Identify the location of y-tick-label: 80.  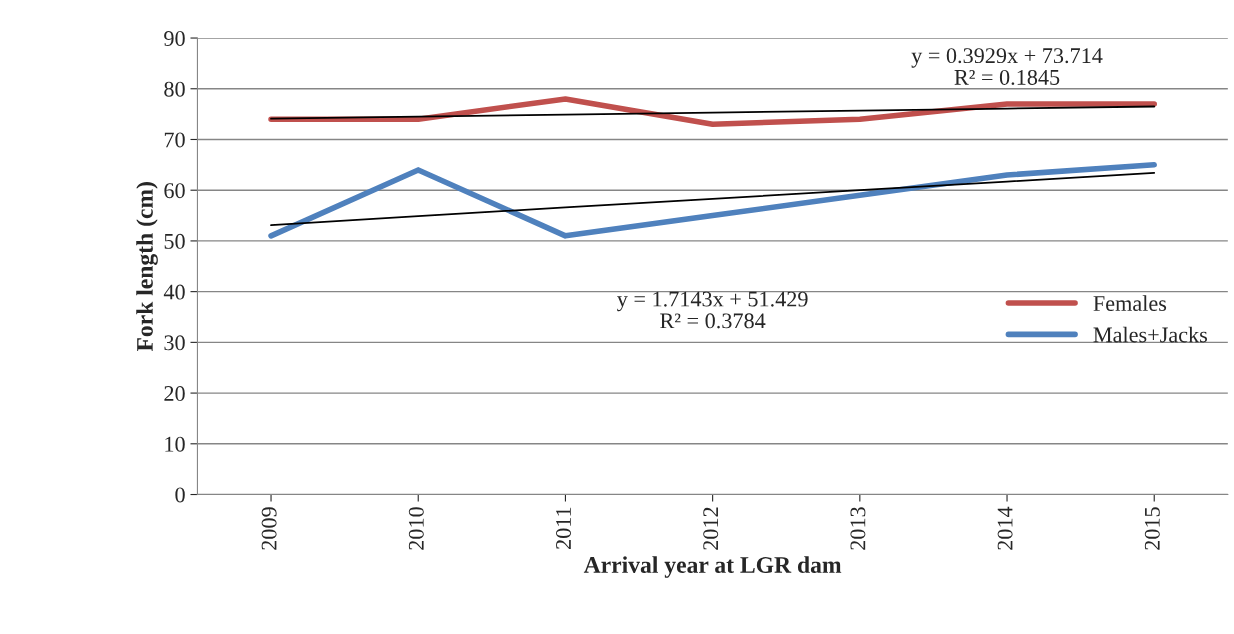
(174, 89).